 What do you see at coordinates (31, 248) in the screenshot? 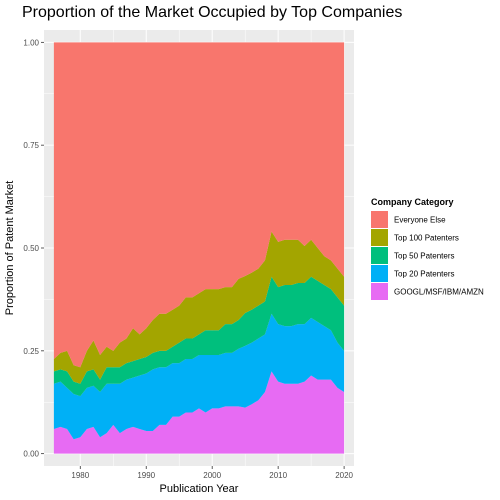
I see `y-tick-label: 0.50` at bounding box center [31, 248].